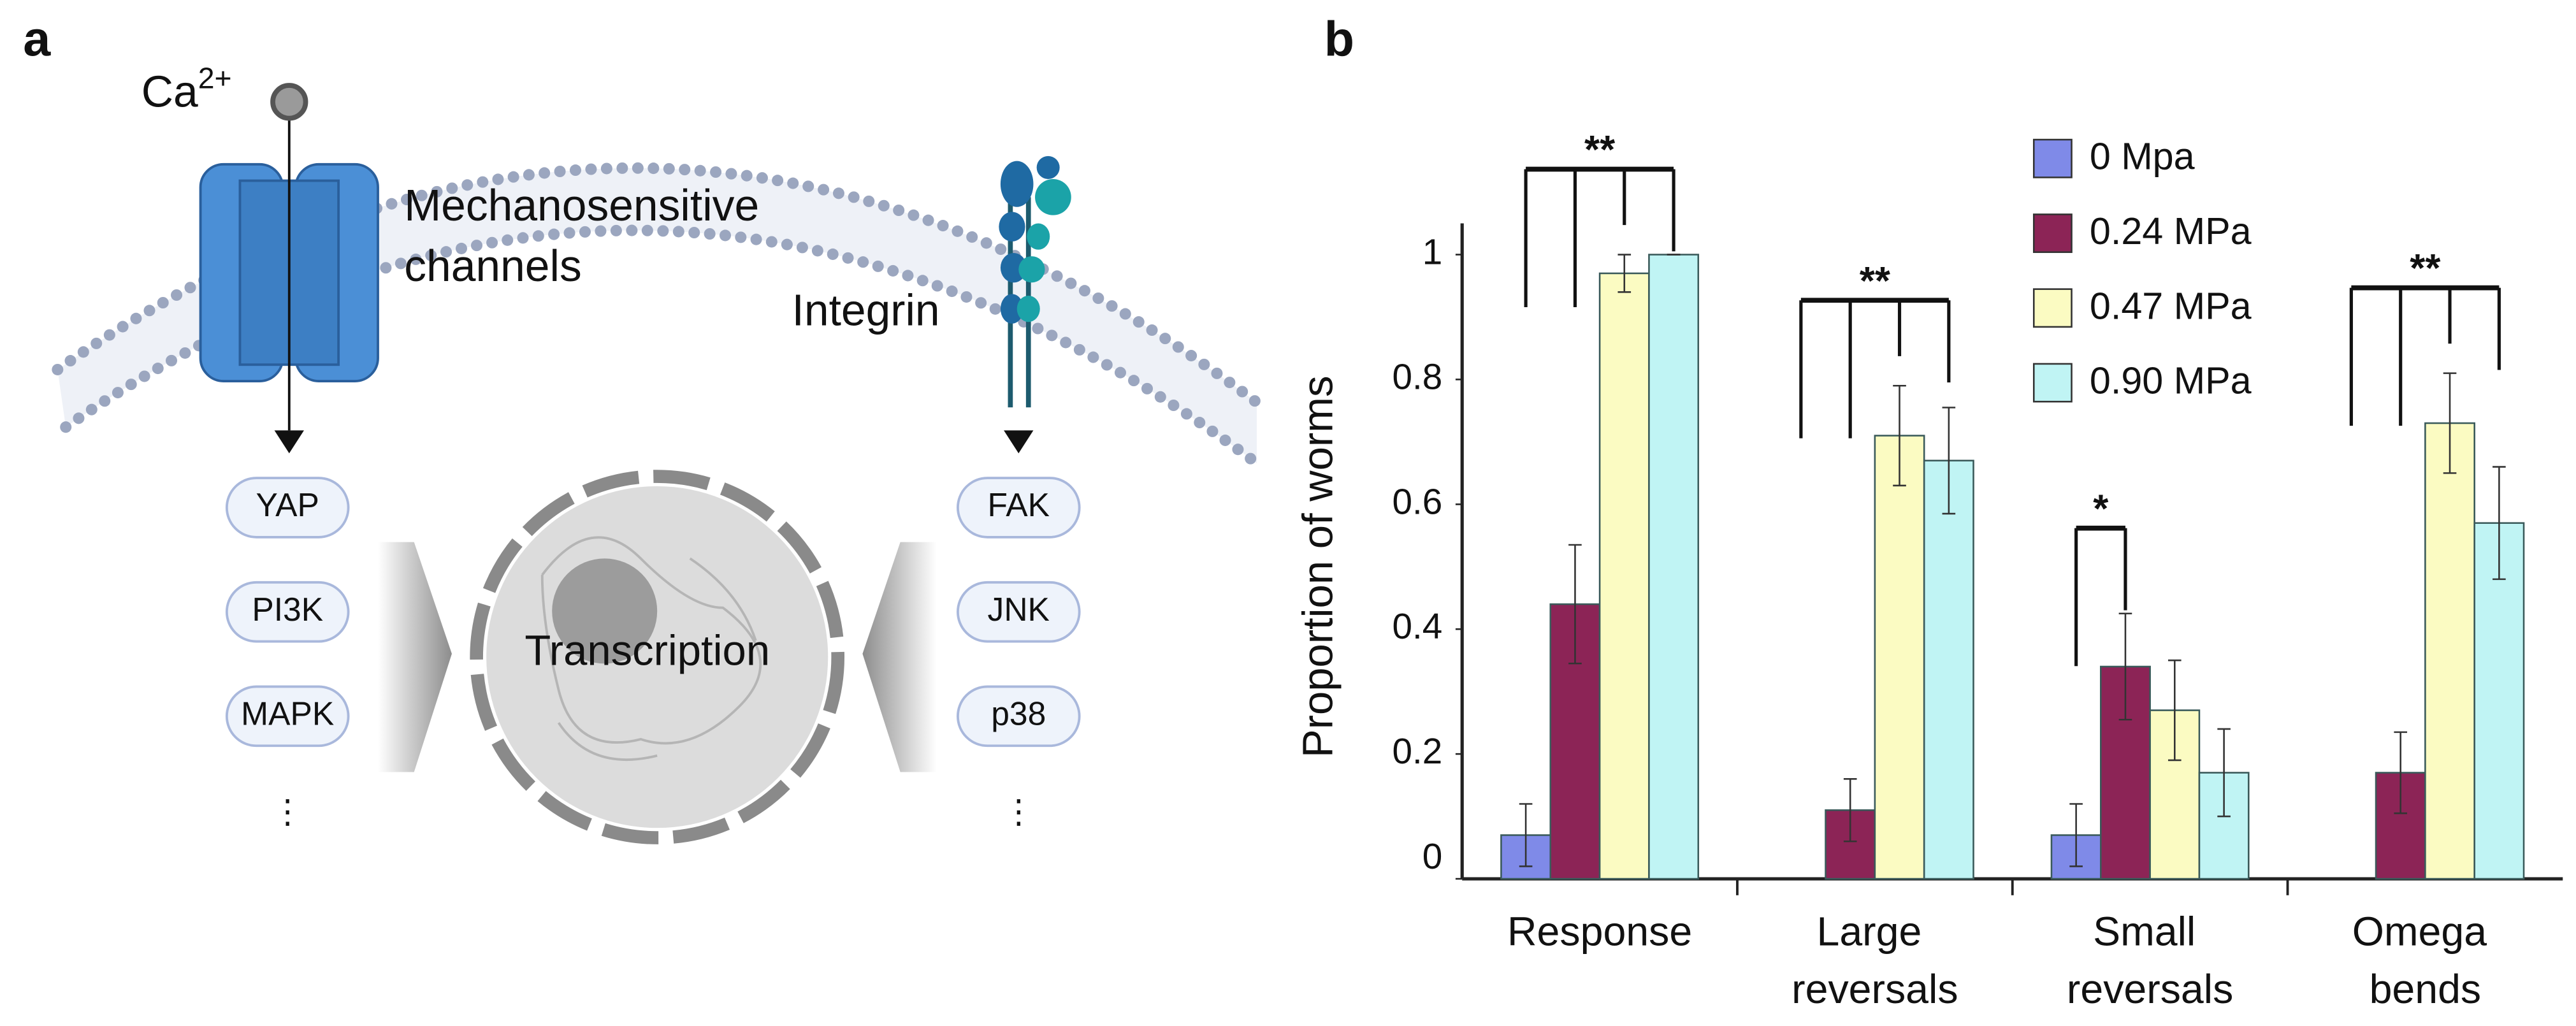 This screenshot has height=1026, width=2576. Describe the element at coordinates (1417, 502) in the screenshot. I see `y-tick-label: 0.6` at that location.